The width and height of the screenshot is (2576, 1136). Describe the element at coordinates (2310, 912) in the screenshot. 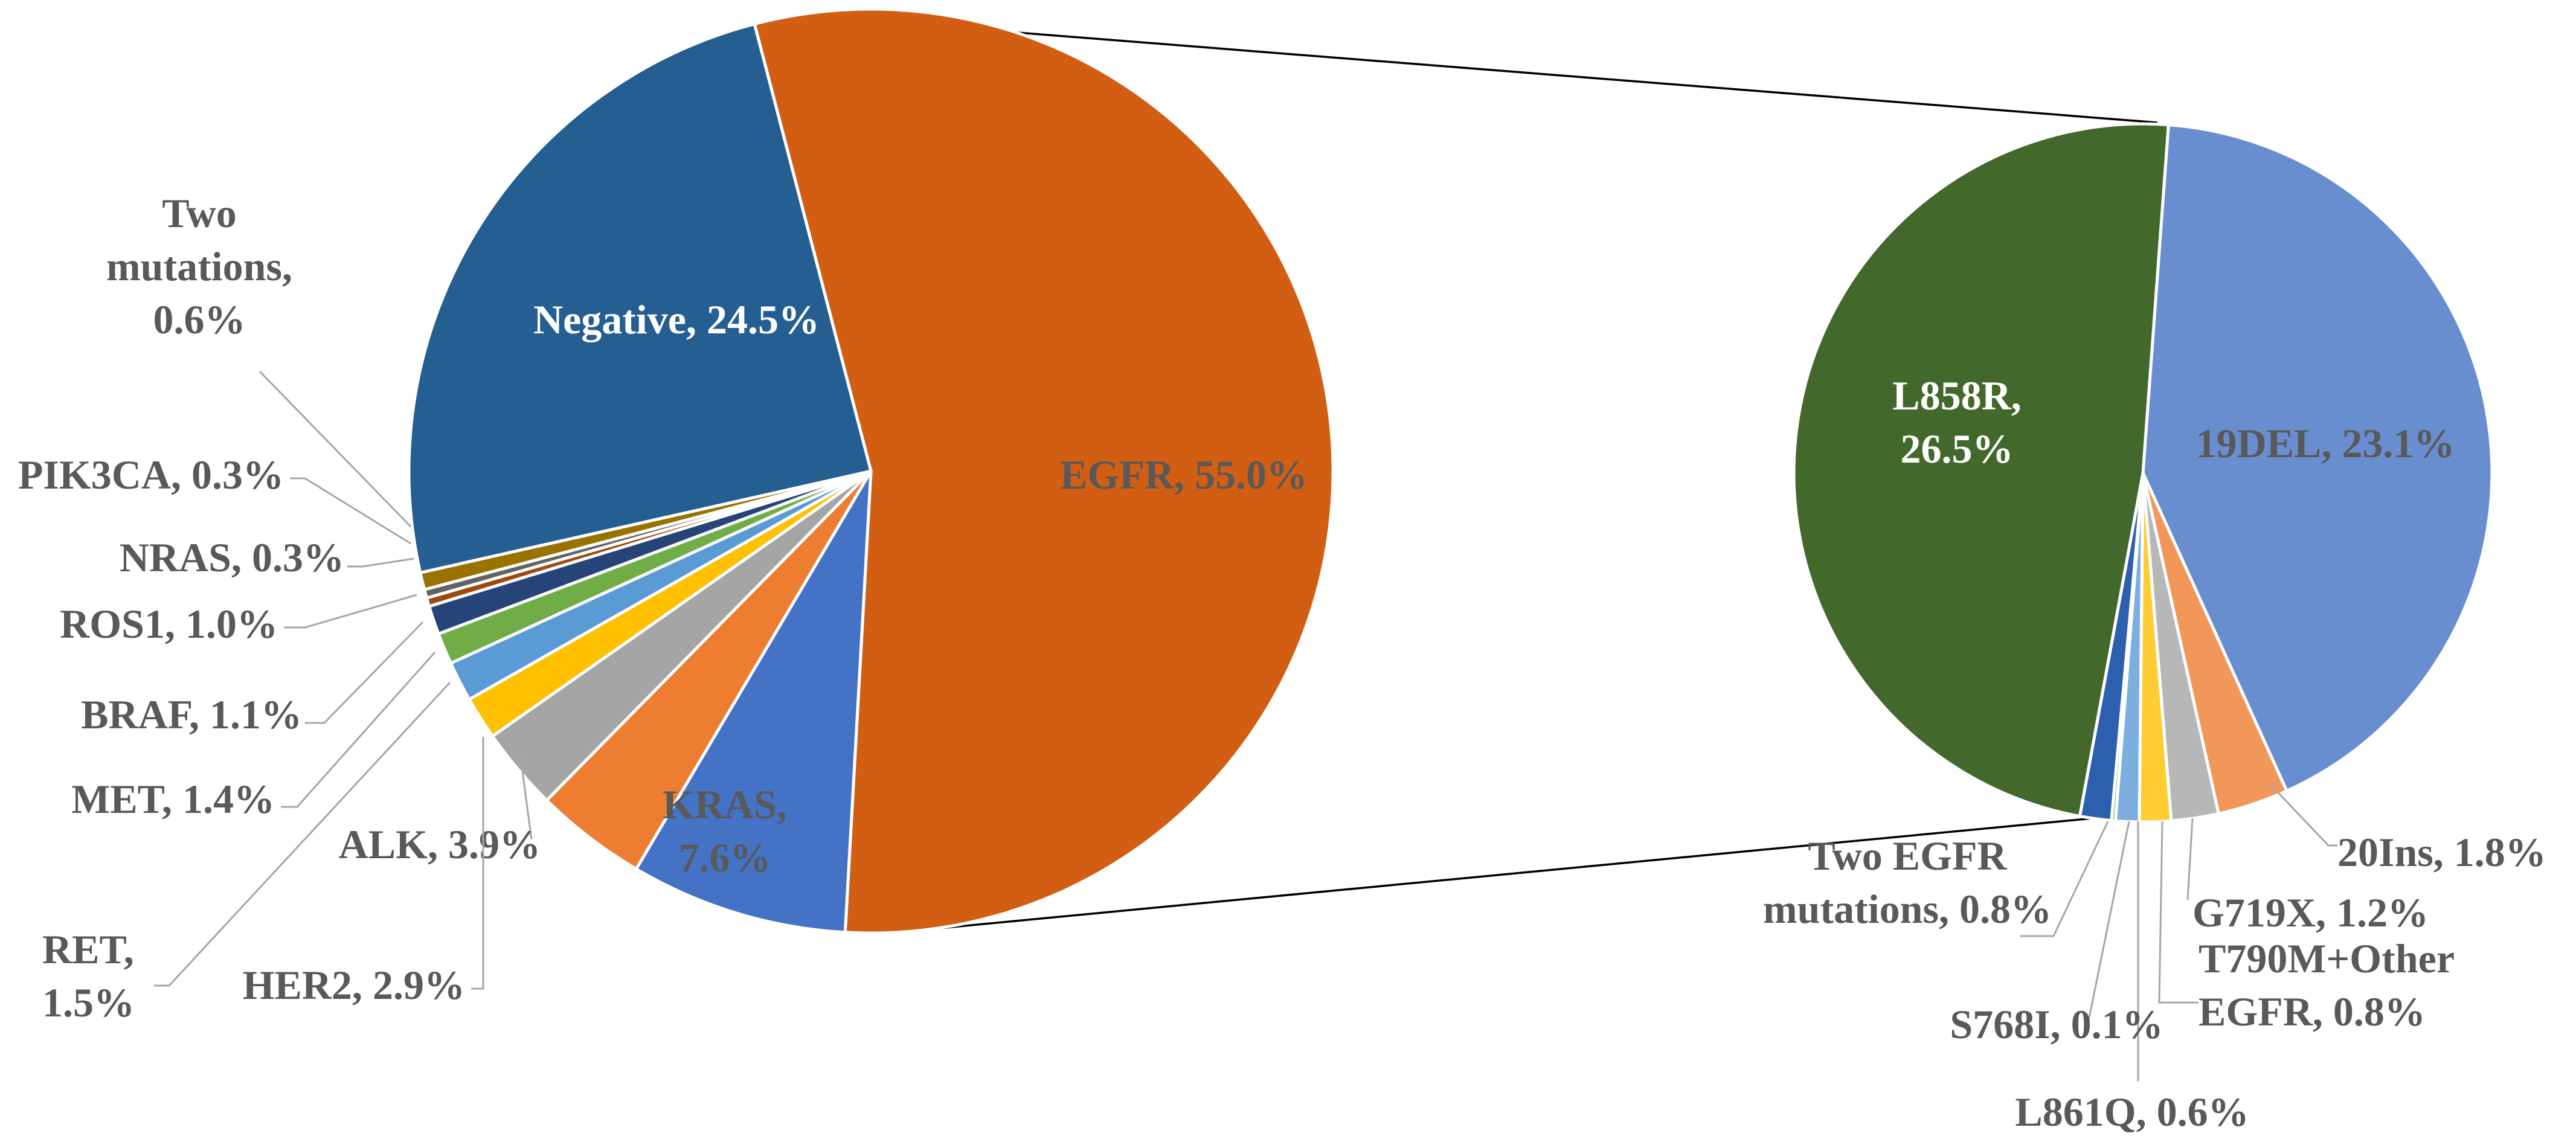

I see `data-label-g719x: G719X, 1.2%` at that location.